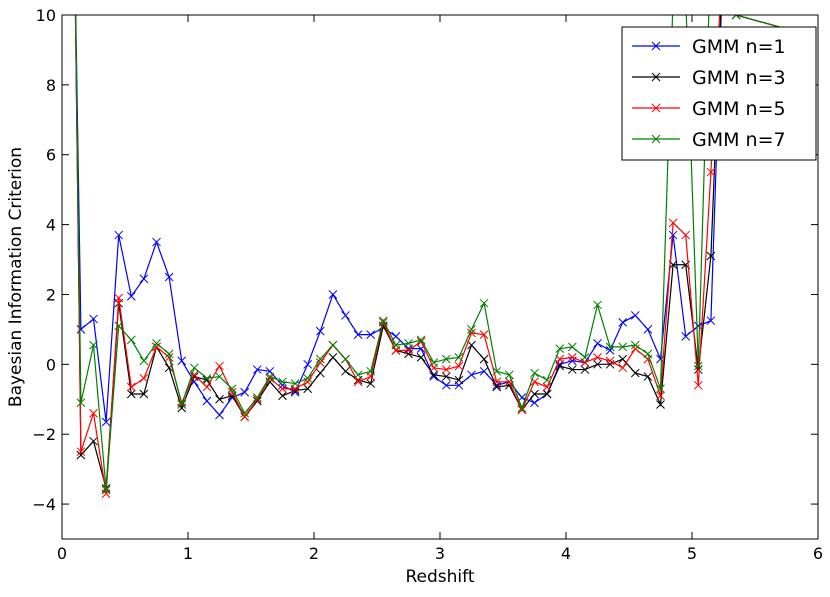 The width and height of the screenshot is (830, 597). I want to click on x-tick-label: 3, so click(440, 553).